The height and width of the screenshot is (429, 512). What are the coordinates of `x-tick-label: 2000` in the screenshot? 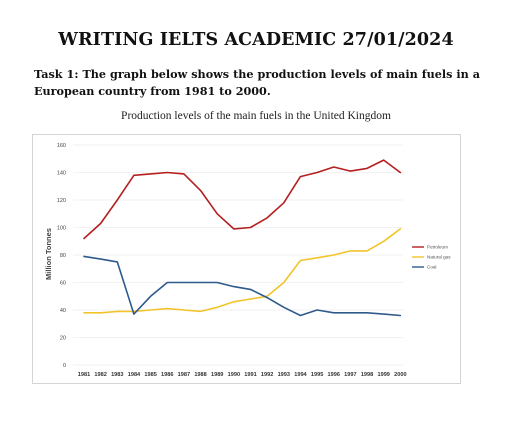 It's located at (400, 375).